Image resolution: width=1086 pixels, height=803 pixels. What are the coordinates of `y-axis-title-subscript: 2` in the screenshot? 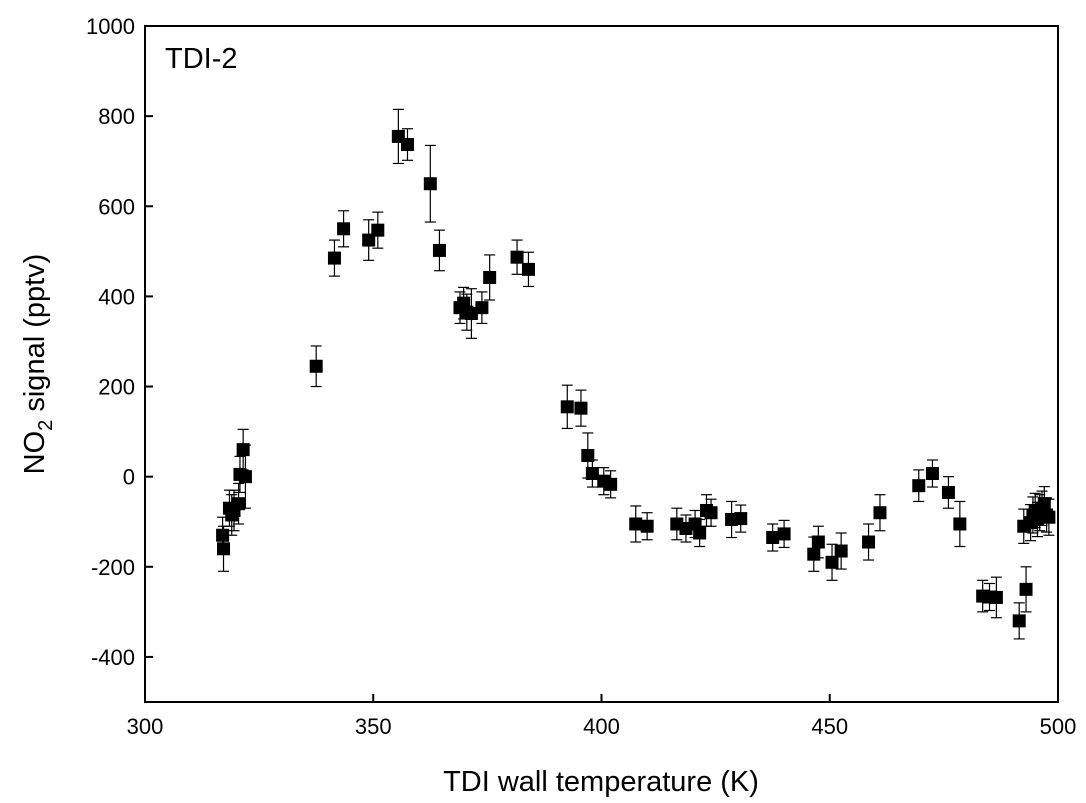 It's located at (46, 425).